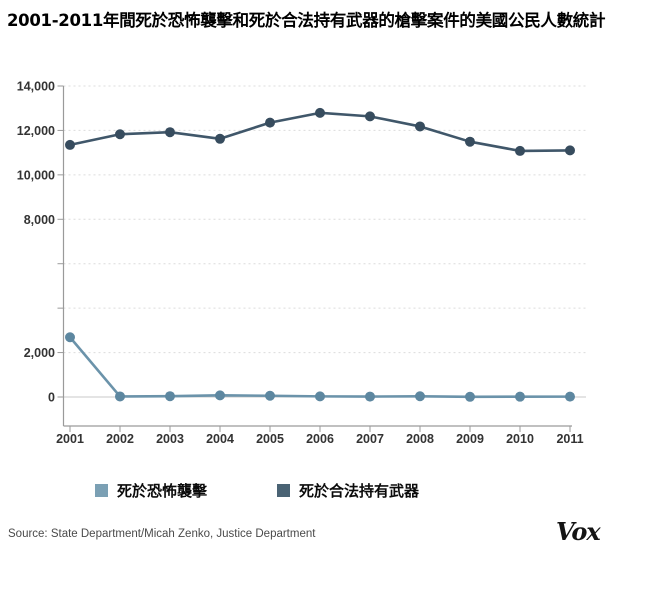 This screenshot has height=604, width=646. I want to click on y-axis-label: 8,000, so click(39, 220).